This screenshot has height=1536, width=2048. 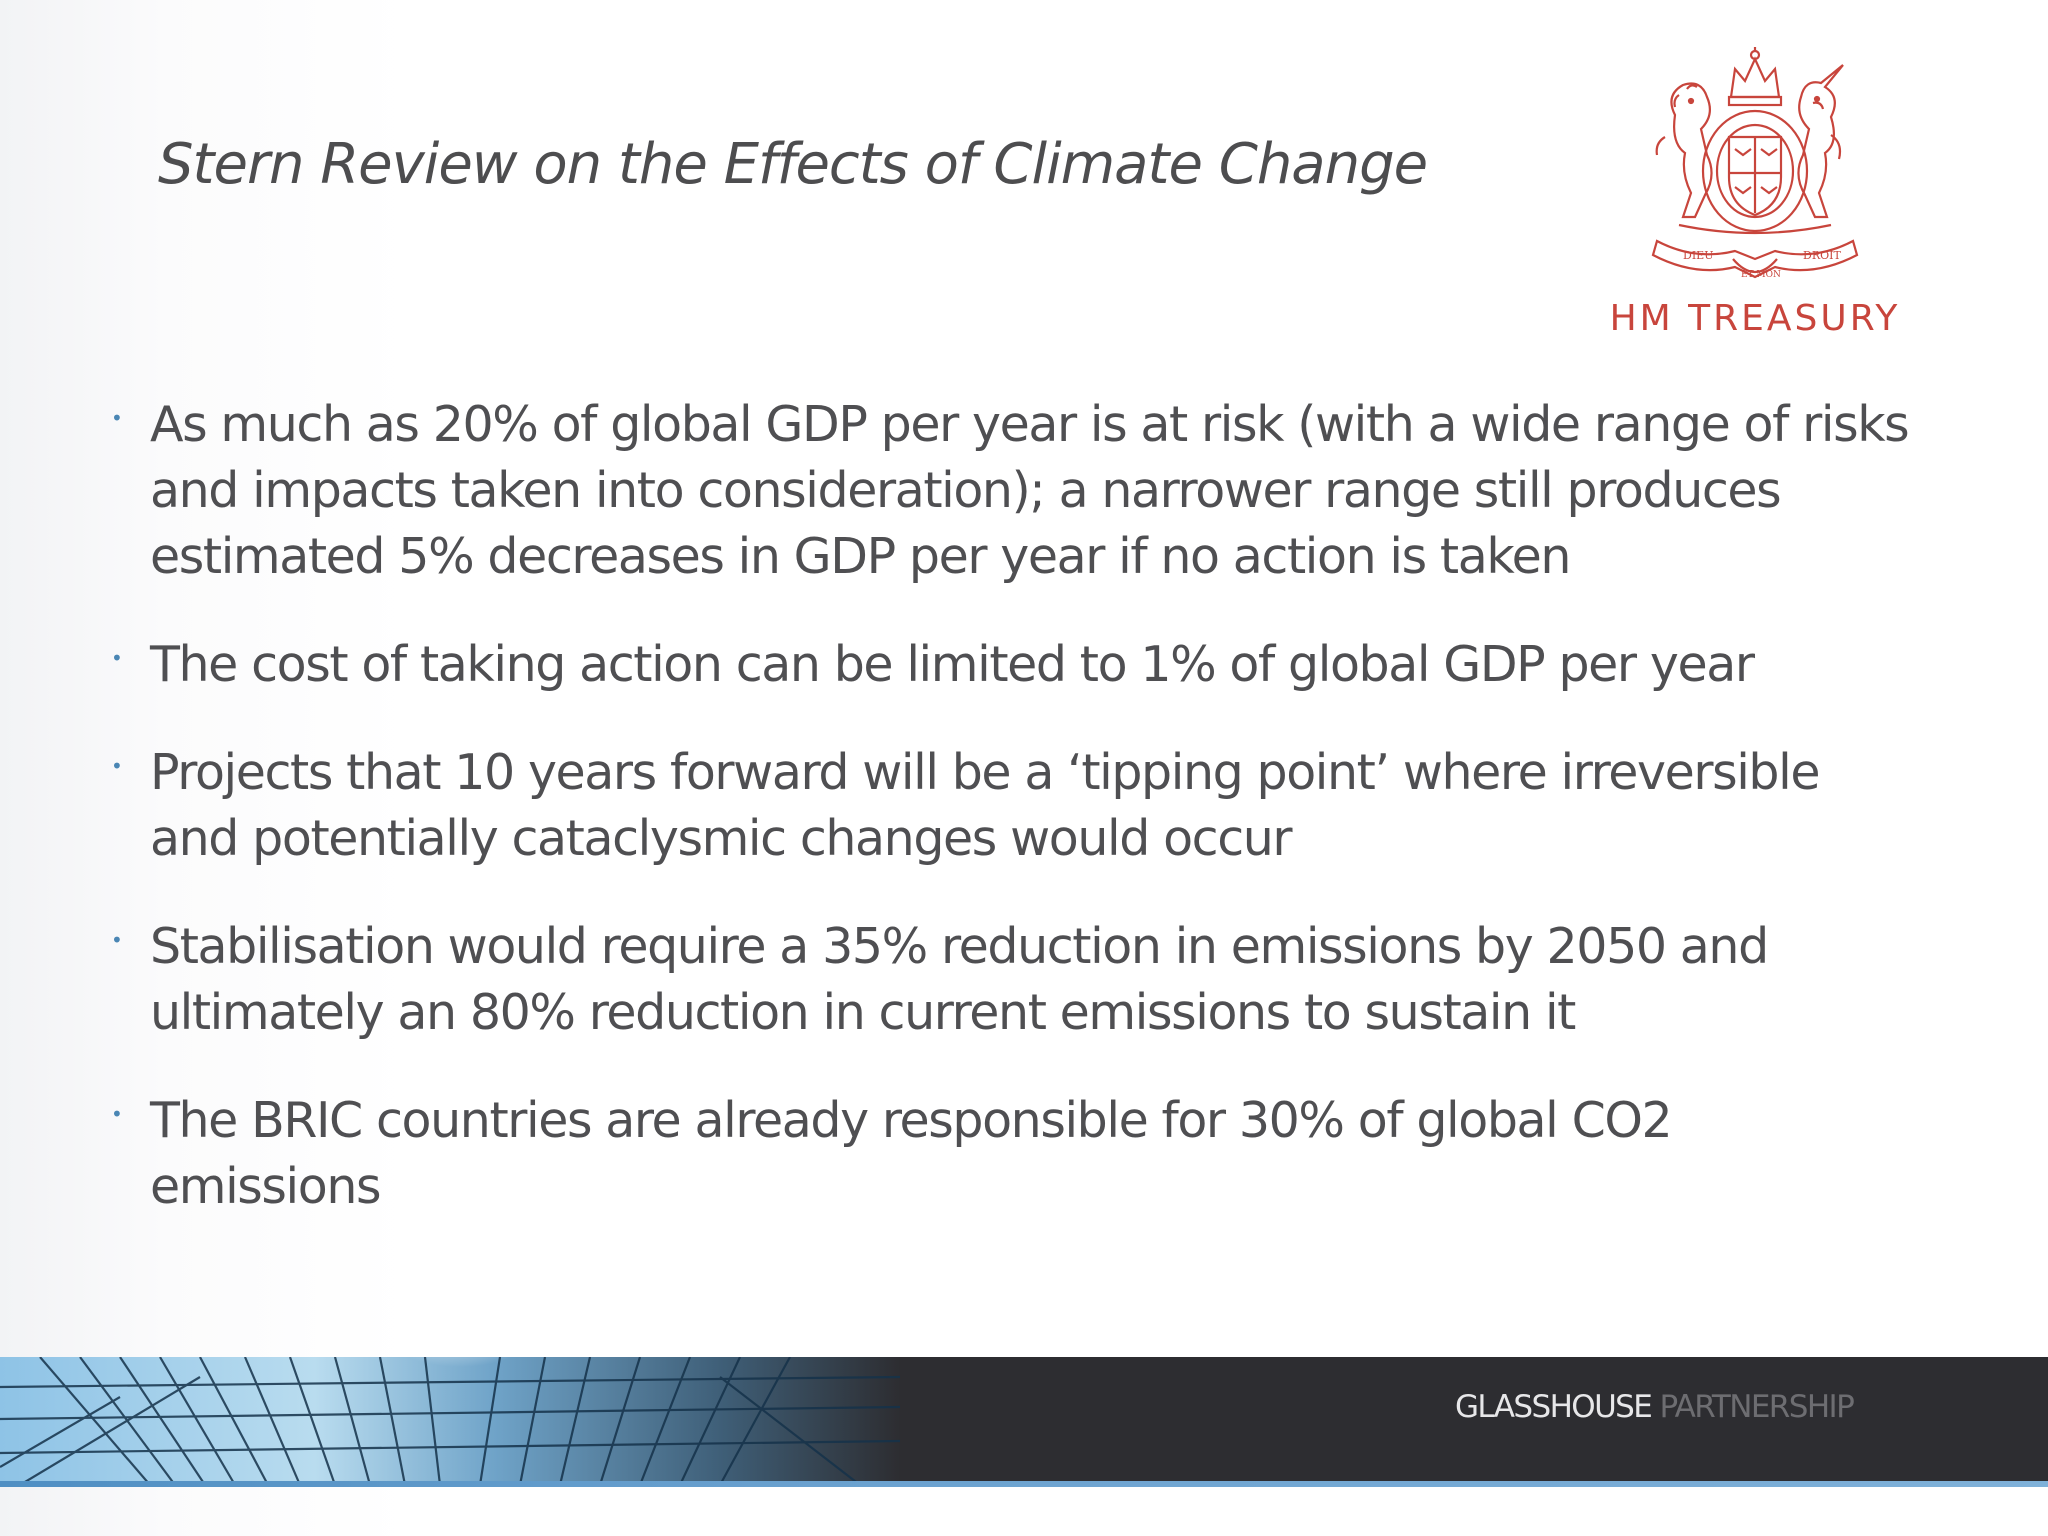 I want to click on svg-text: DIEU, so click(x=1698, y=255).